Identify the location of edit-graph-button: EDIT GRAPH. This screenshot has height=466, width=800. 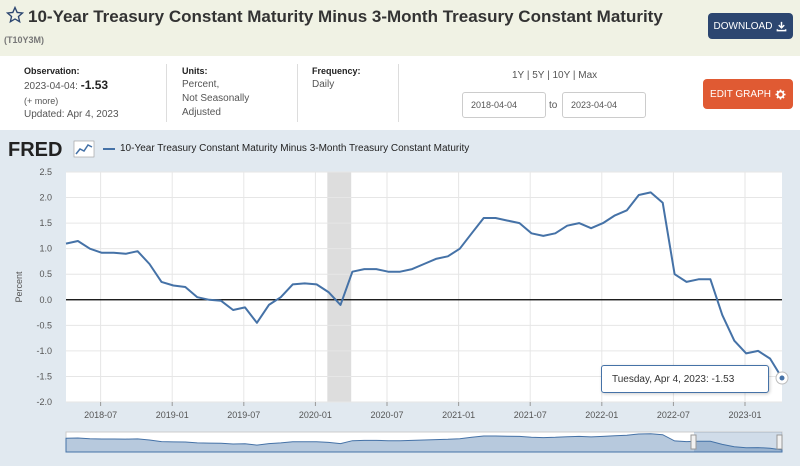
(748, 94).